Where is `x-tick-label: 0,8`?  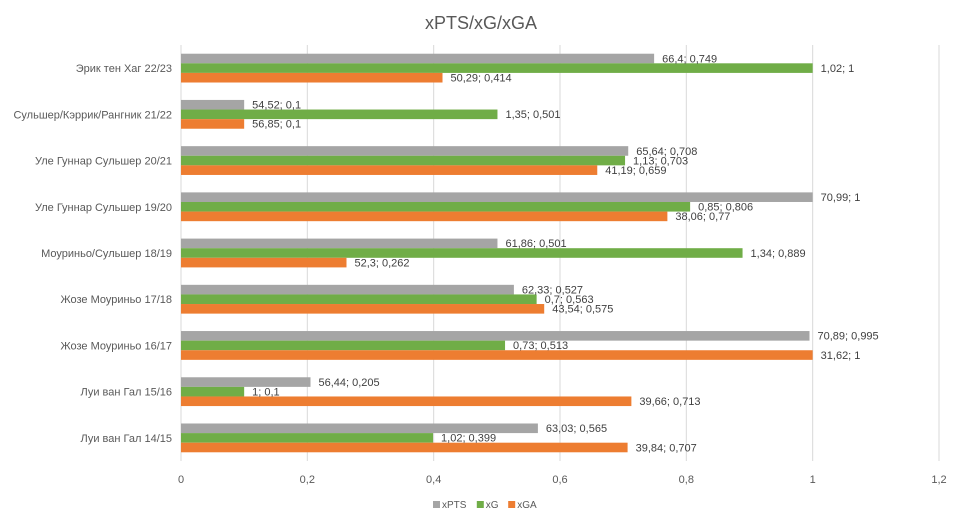 x-tick-label: 0,8 is located at coordinates (686, 480).